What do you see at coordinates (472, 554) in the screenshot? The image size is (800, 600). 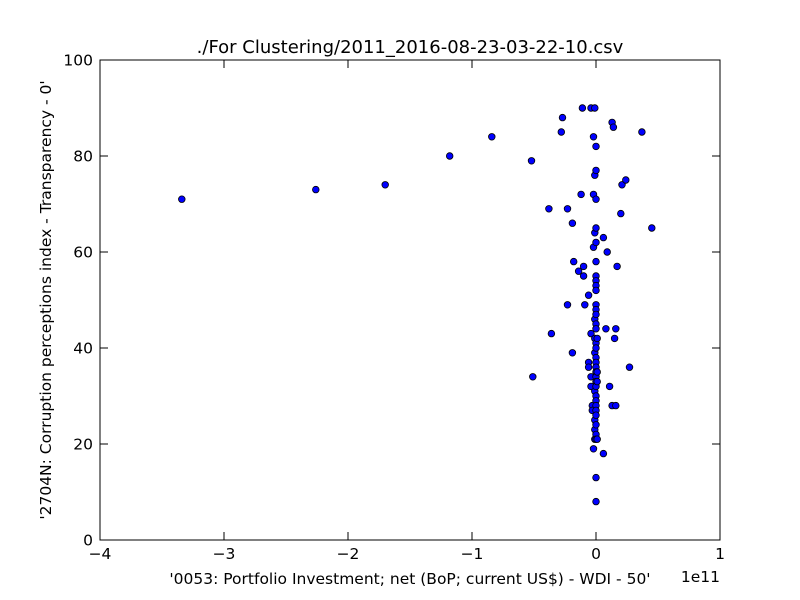 I see `x-tick-label: −1` at bounding box center [472, 554].